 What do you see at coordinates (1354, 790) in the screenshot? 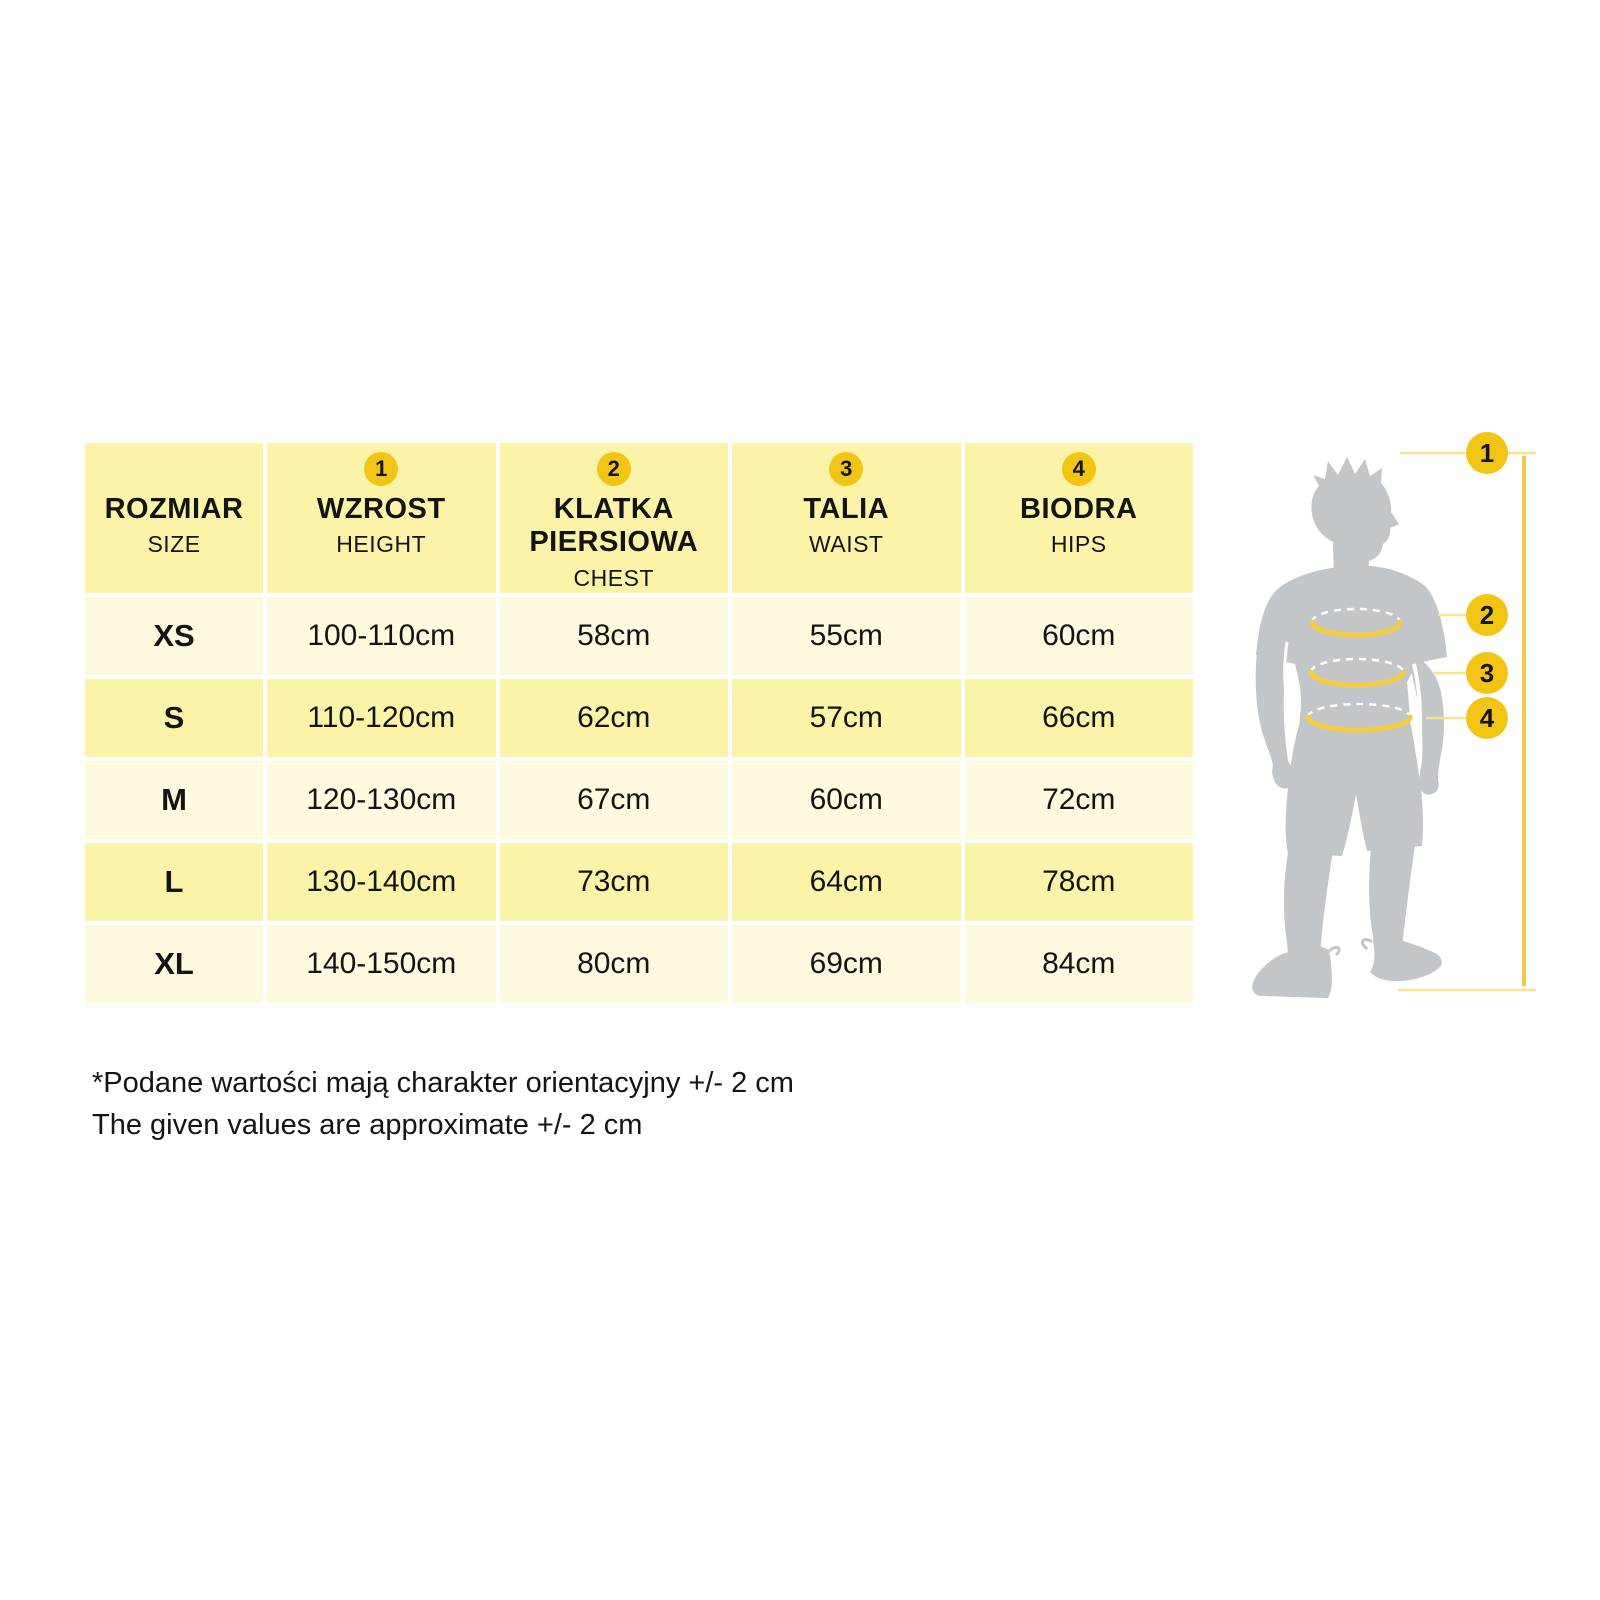
I see `silhouette-shorts` at bounding box center [1354, 790].